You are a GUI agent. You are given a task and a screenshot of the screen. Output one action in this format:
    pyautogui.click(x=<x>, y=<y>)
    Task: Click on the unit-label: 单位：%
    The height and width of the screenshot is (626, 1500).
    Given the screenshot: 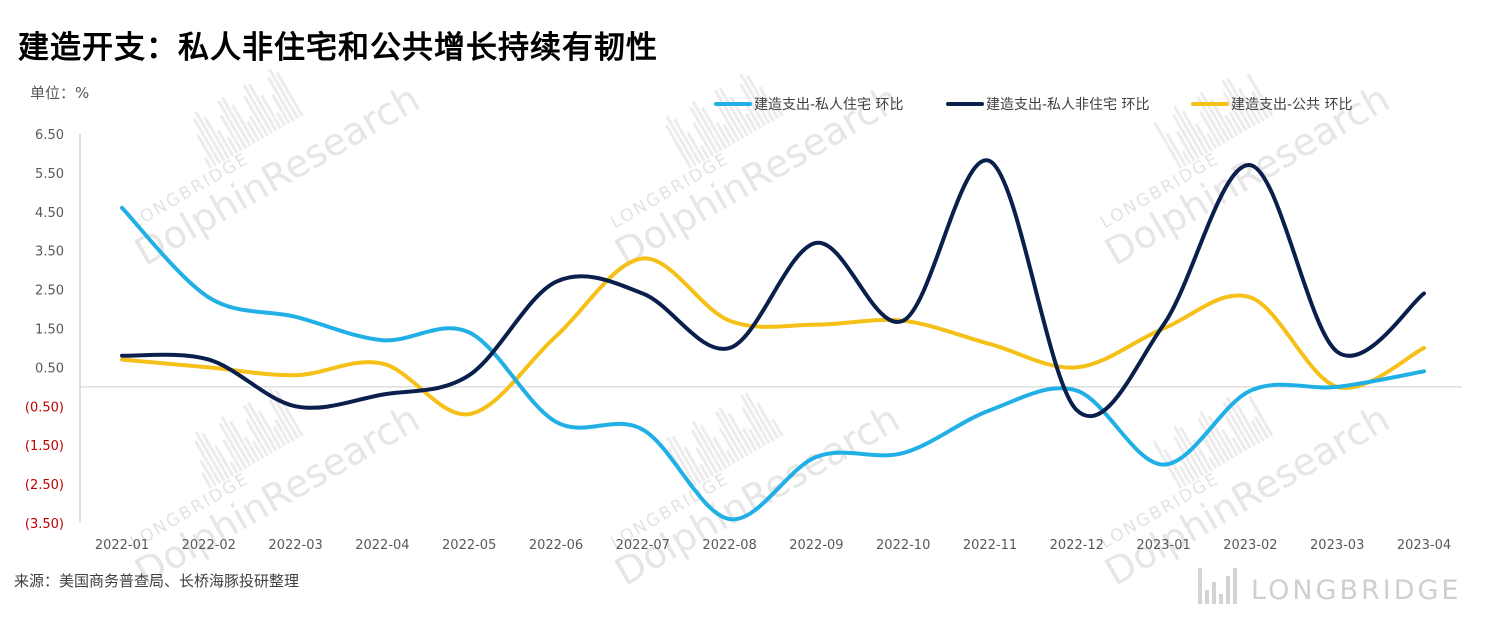 What is the action you would take?
    pyautogui.click(x=60, y=93)
    